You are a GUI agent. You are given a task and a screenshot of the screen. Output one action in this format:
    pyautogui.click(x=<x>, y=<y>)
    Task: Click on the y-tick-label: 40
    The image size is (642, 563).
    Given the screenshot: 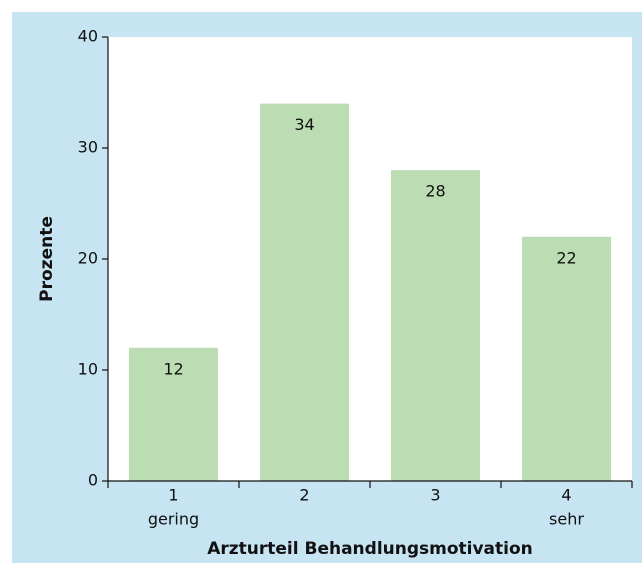 What is the action you would take?
    pyautogui.click(x=88, y=36)
    